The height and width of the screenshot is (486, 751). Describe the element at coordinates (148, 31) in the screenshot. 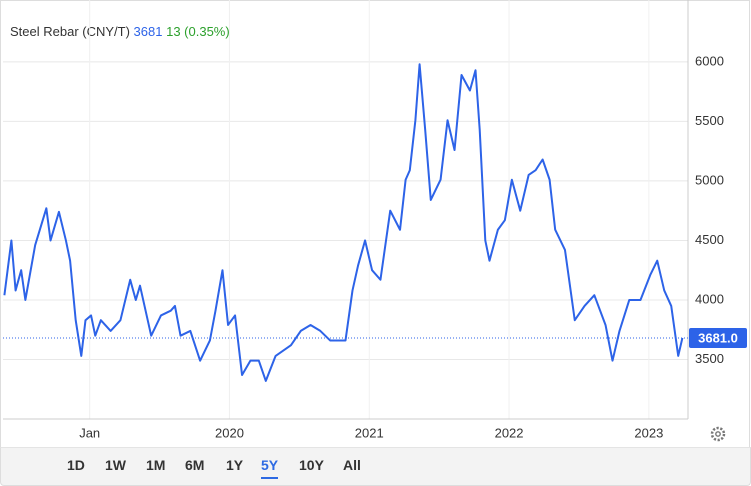

I see `price: 3681` at that location.